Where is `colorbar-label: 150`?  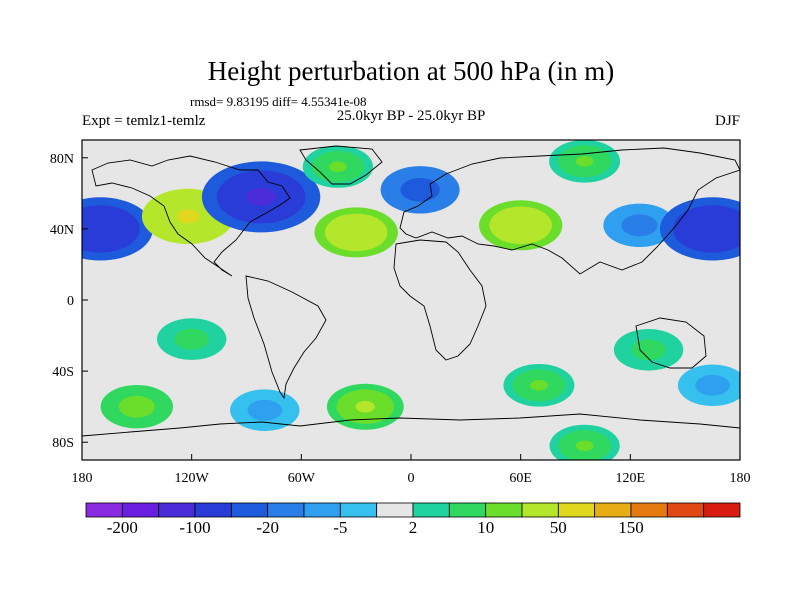
colorbar-label: 150 is located at coordinates (631, 527).